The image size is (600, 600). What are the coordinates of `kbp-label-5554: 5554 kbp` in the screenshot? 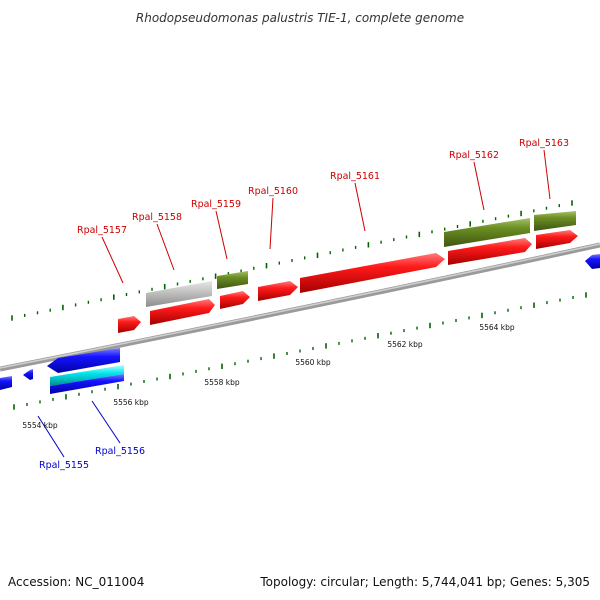 It's located at (40, 425).